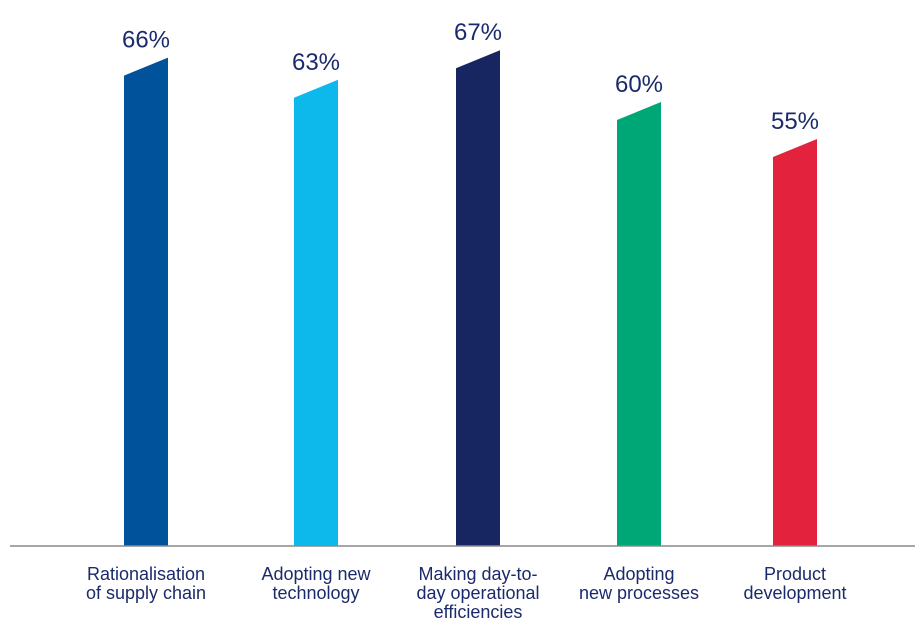 The width and height of the screenshot is (915, 626). Describe the element at coordinates (795, 574) in the screenshot. I see `category-label-5-line-1: Product` at that location.